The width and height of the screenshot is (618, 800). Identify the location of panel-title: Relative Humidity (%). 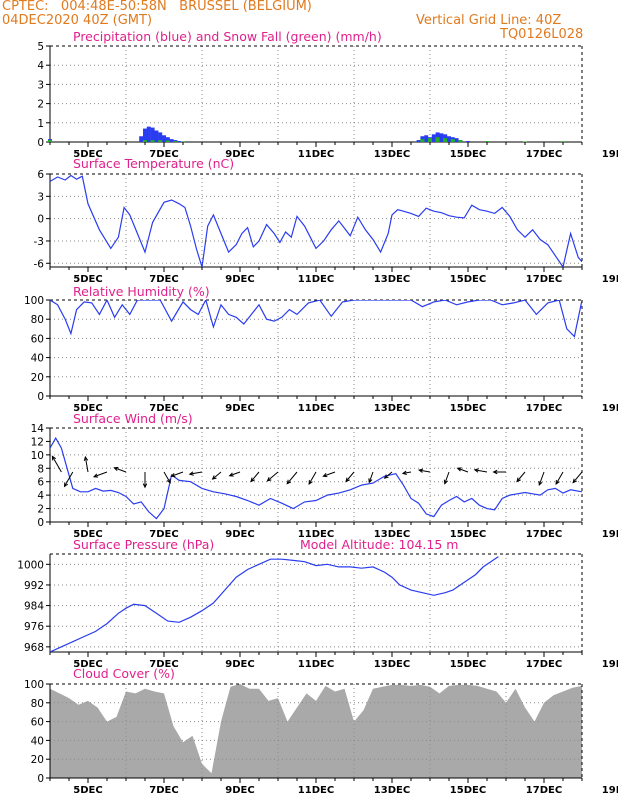
(141, 291).